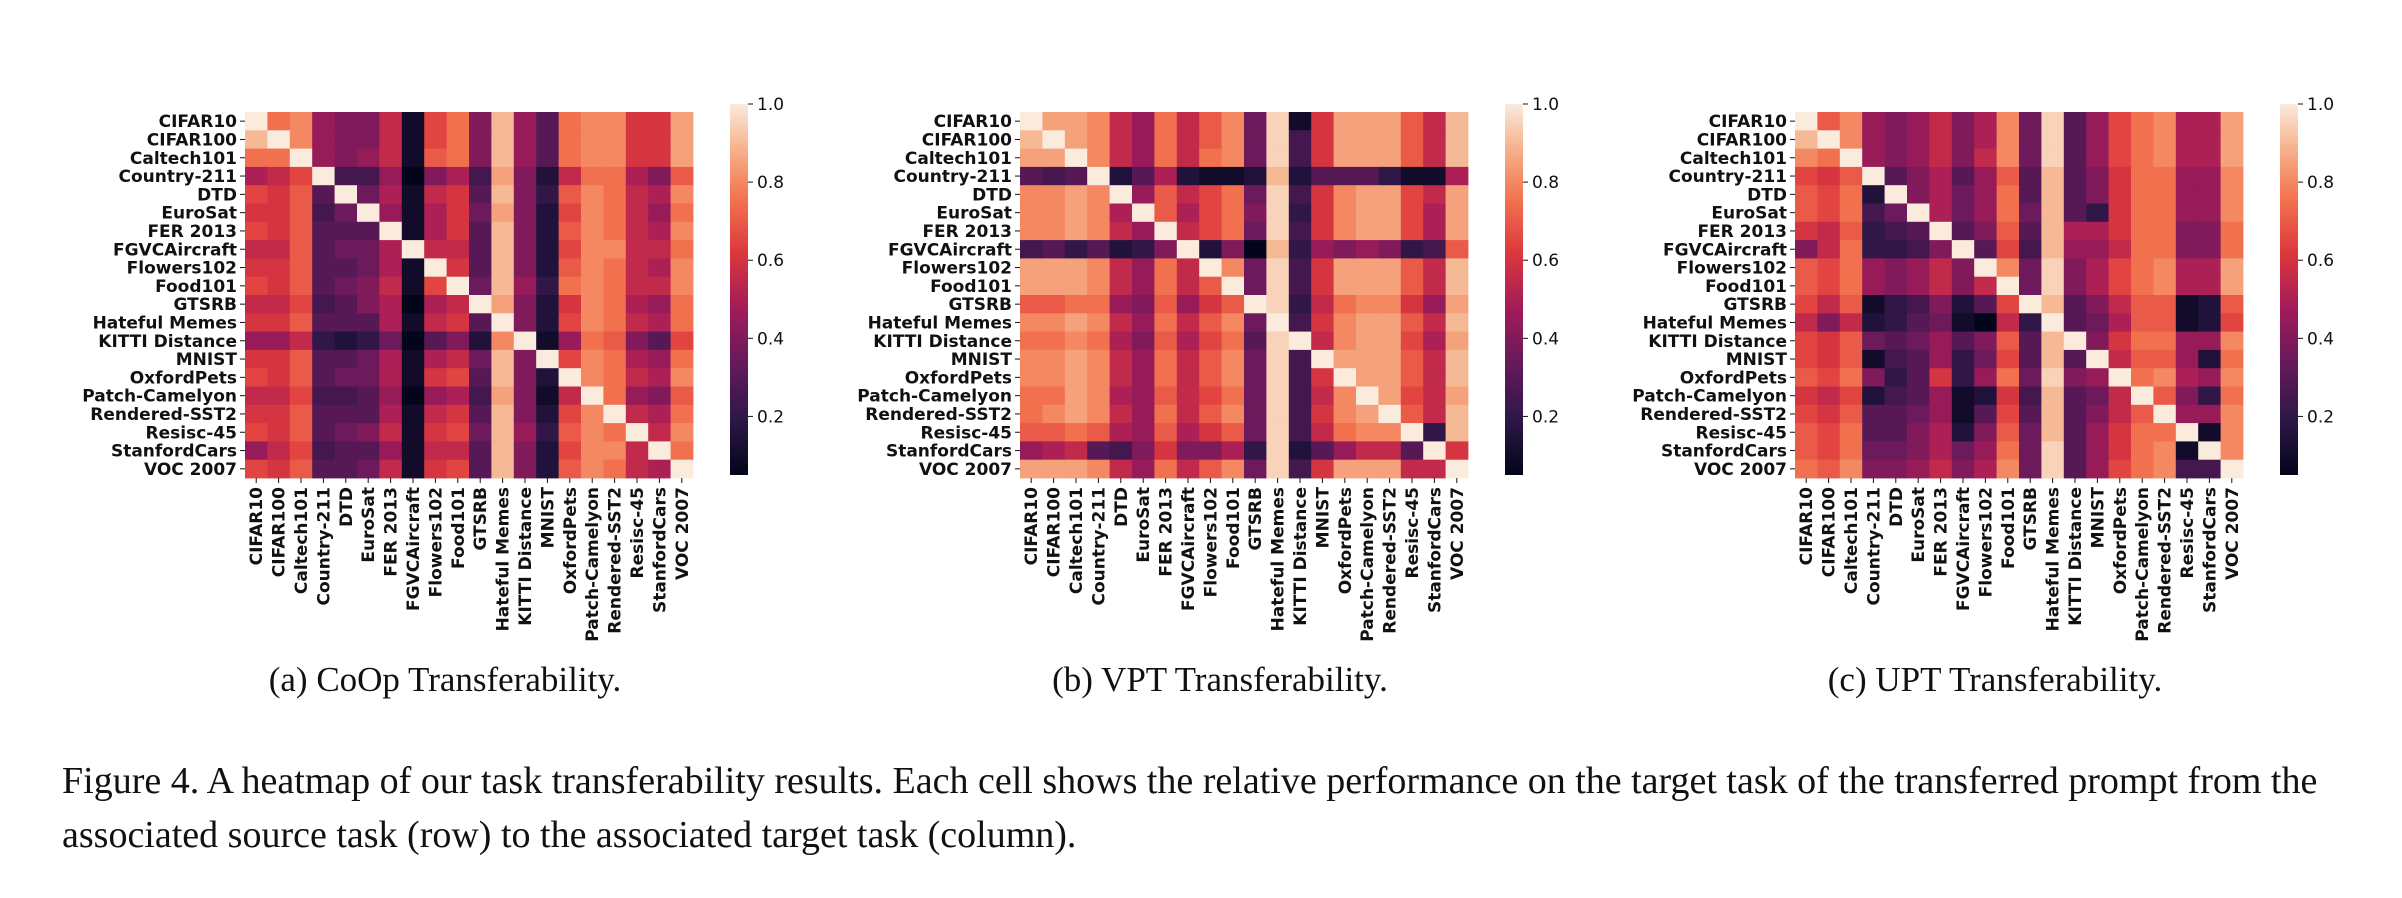 This screenshot has width=2402, height=898. Describe the element at coordinates (1717, 342) in the screenshot. I see `row-label: KITTI Distance` at that location.